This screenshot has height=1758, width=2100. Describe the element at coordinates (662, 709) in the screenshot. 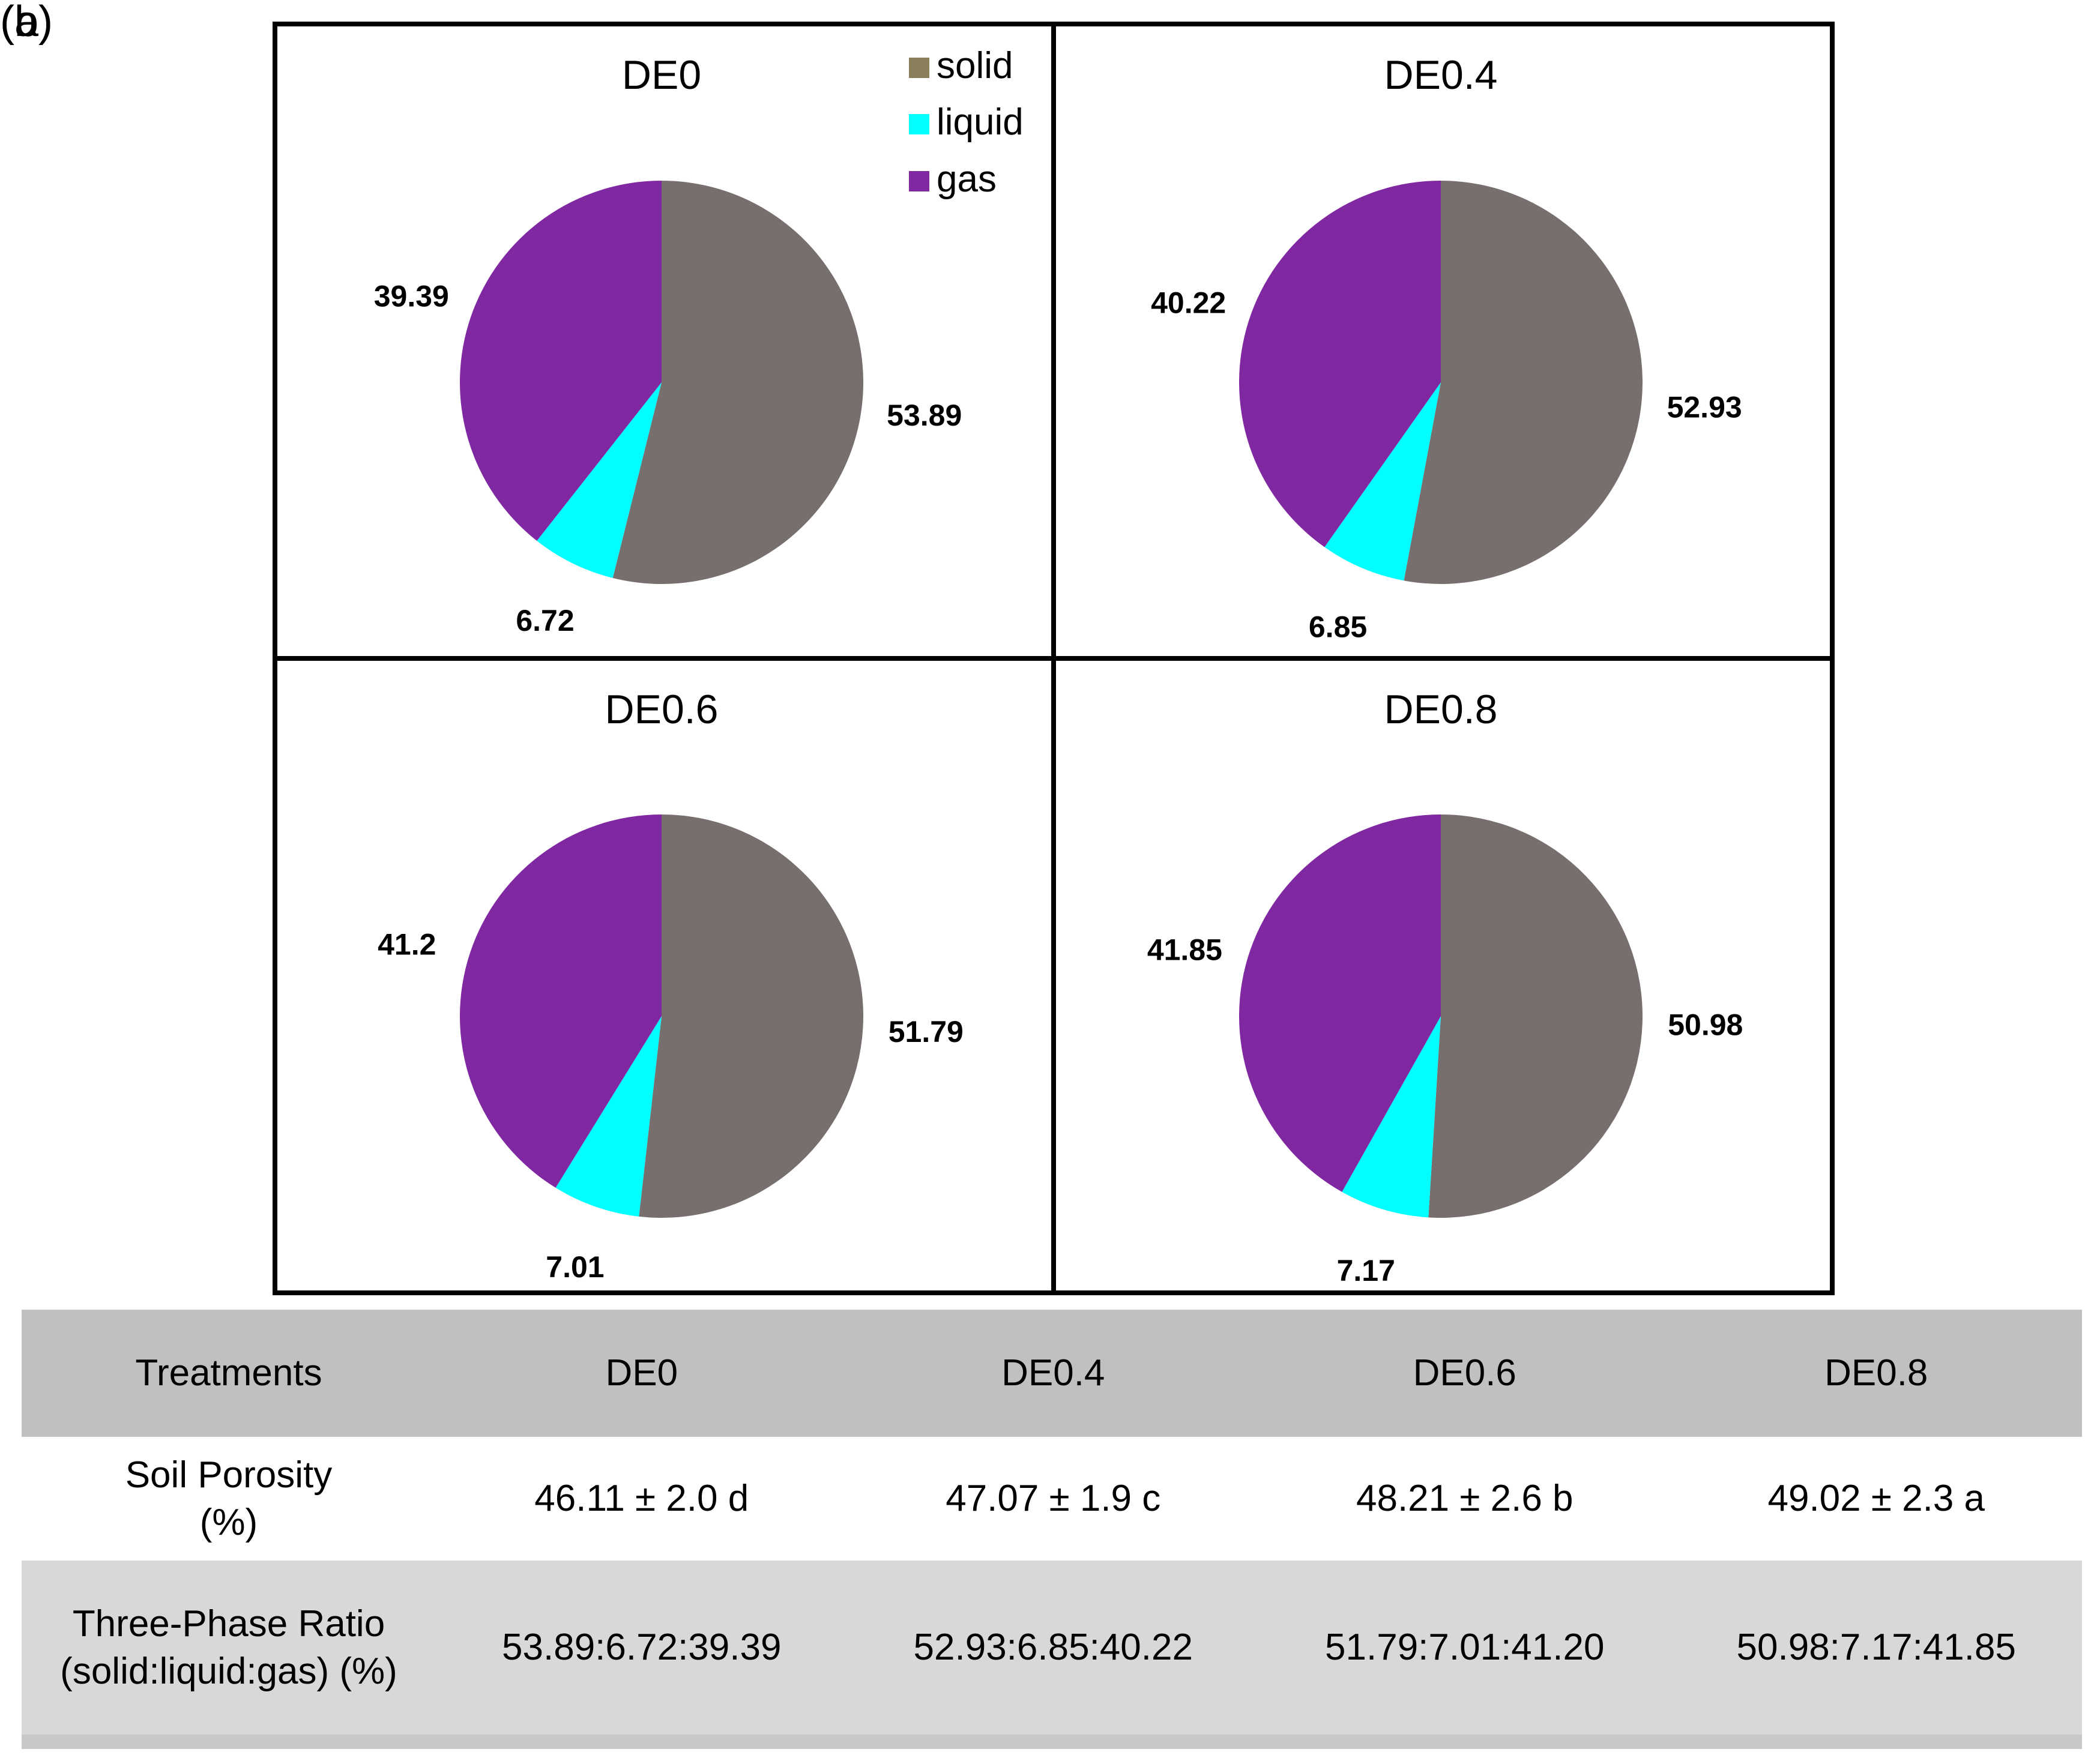

I see `pie-title: DE0.6` at that location.